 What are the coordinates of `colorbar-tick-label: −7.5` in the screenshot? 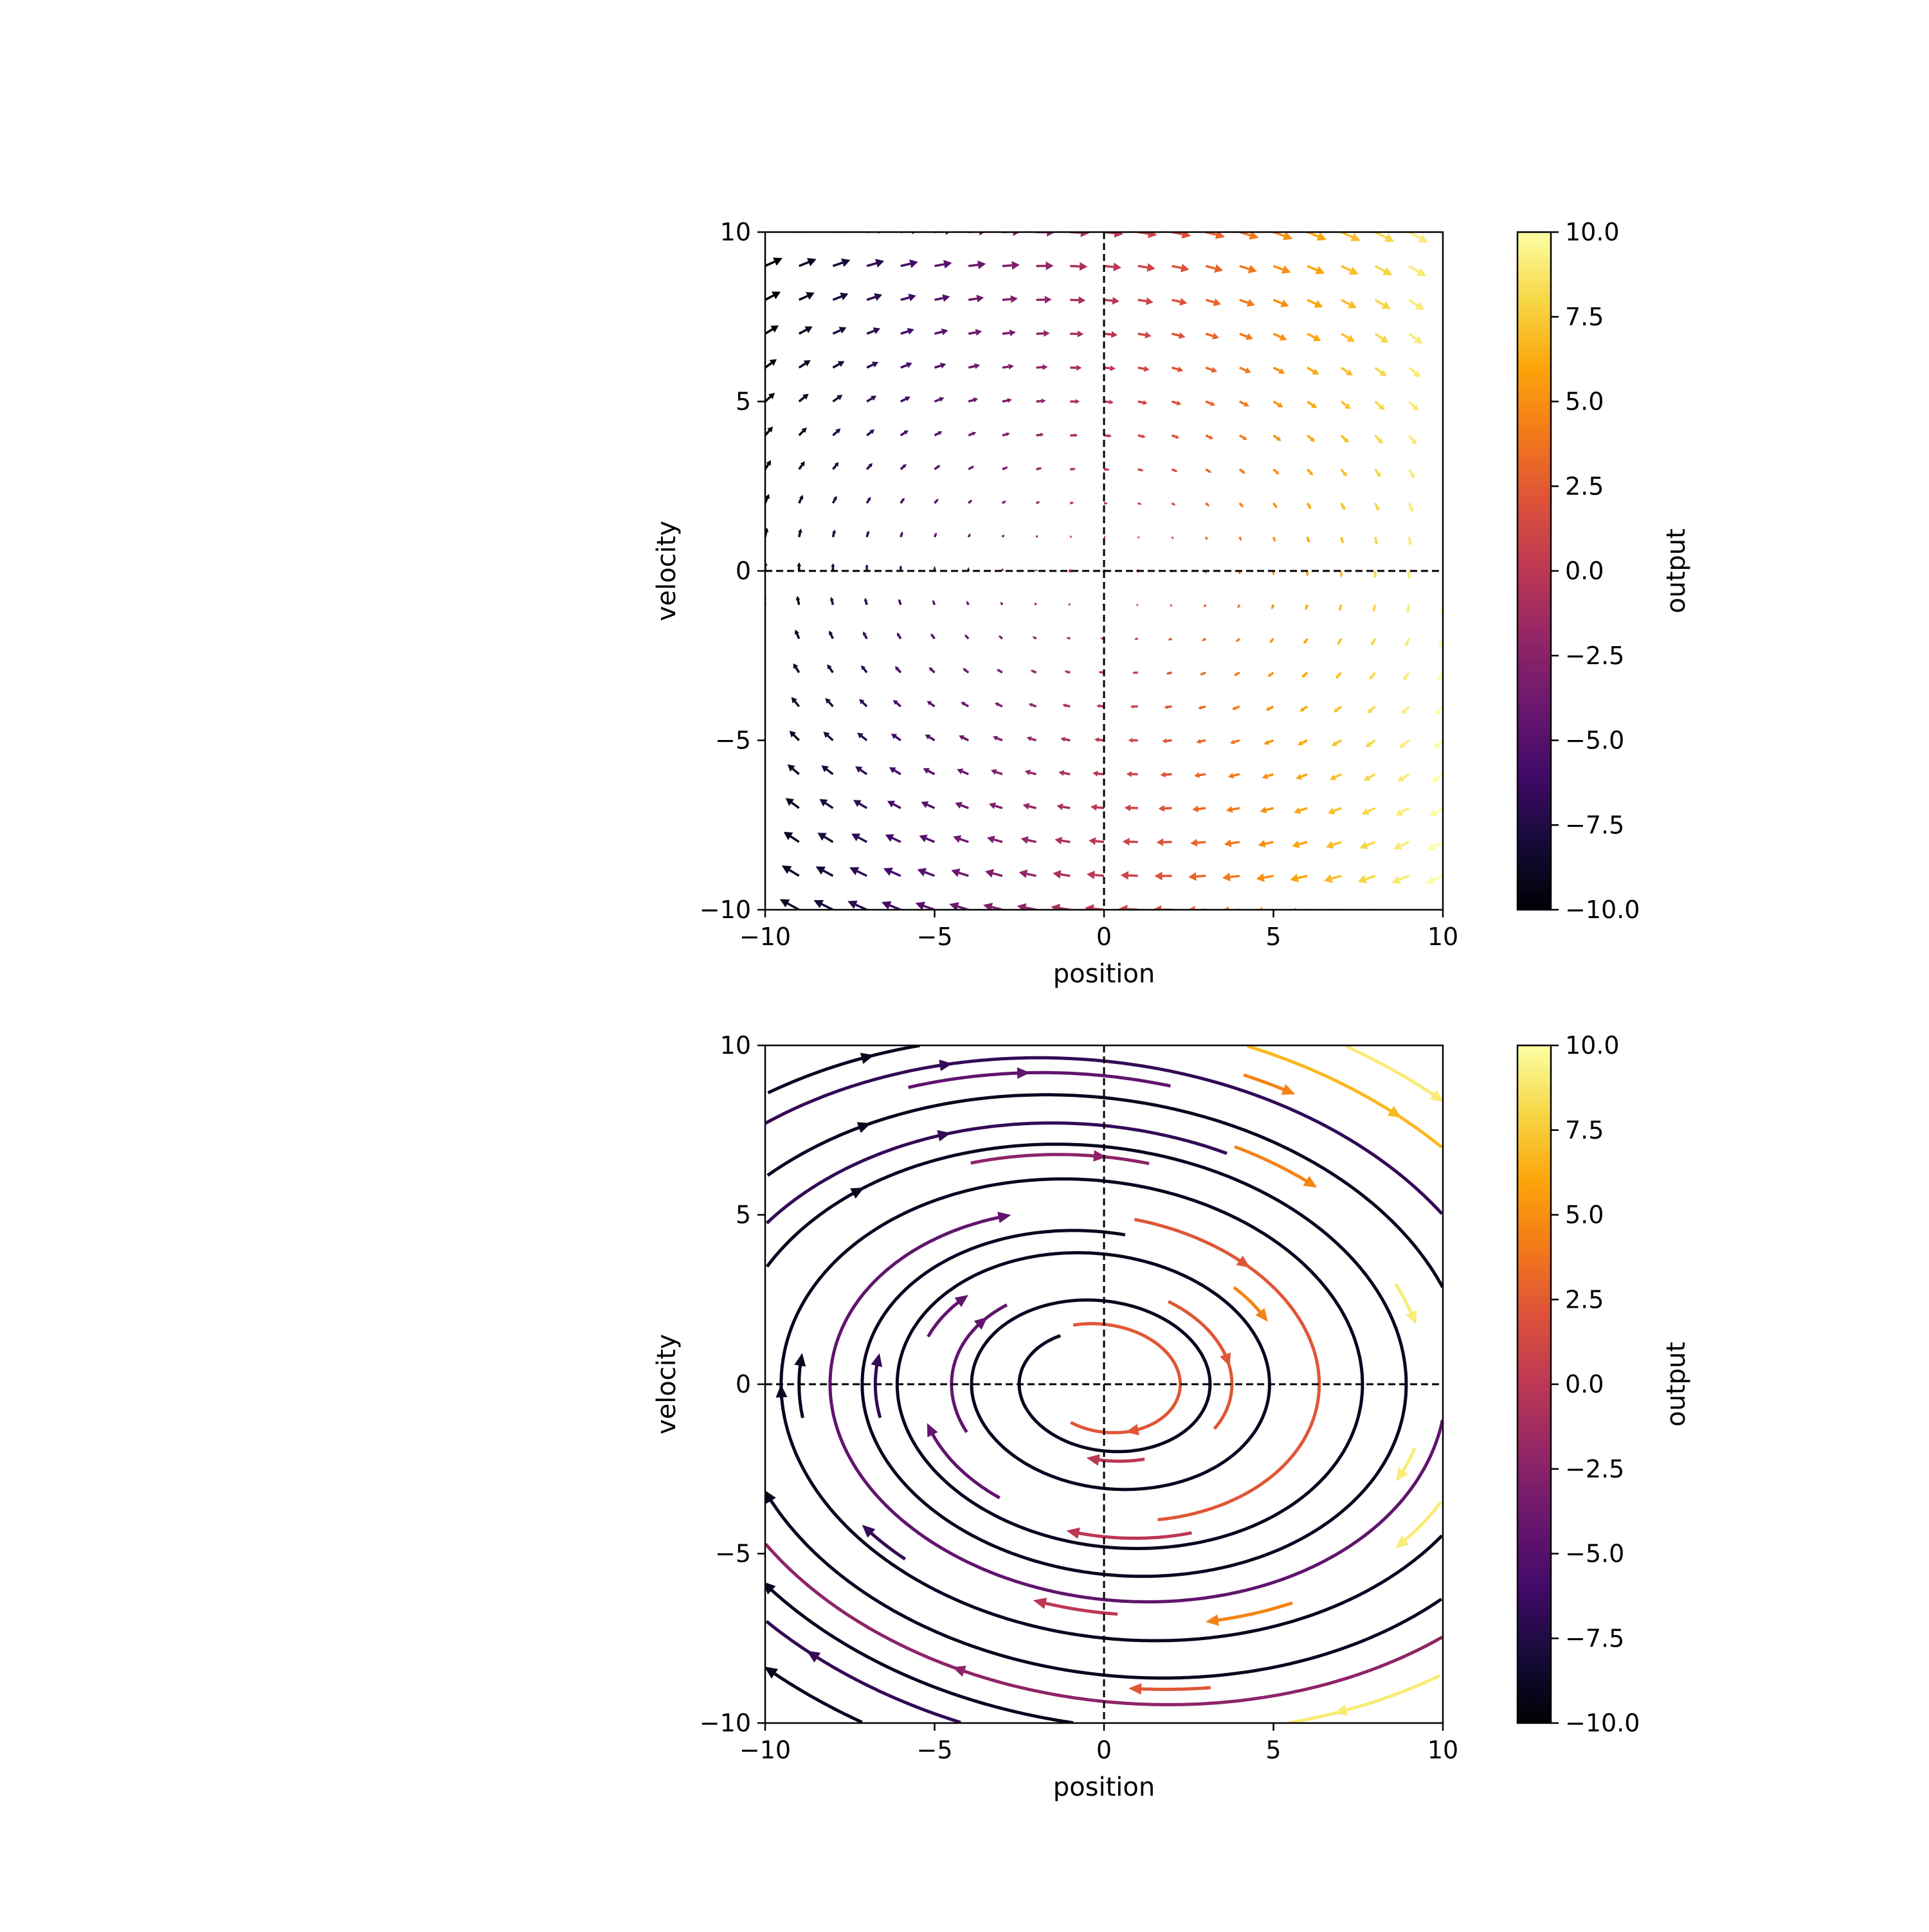 It's located at (1594, 825).